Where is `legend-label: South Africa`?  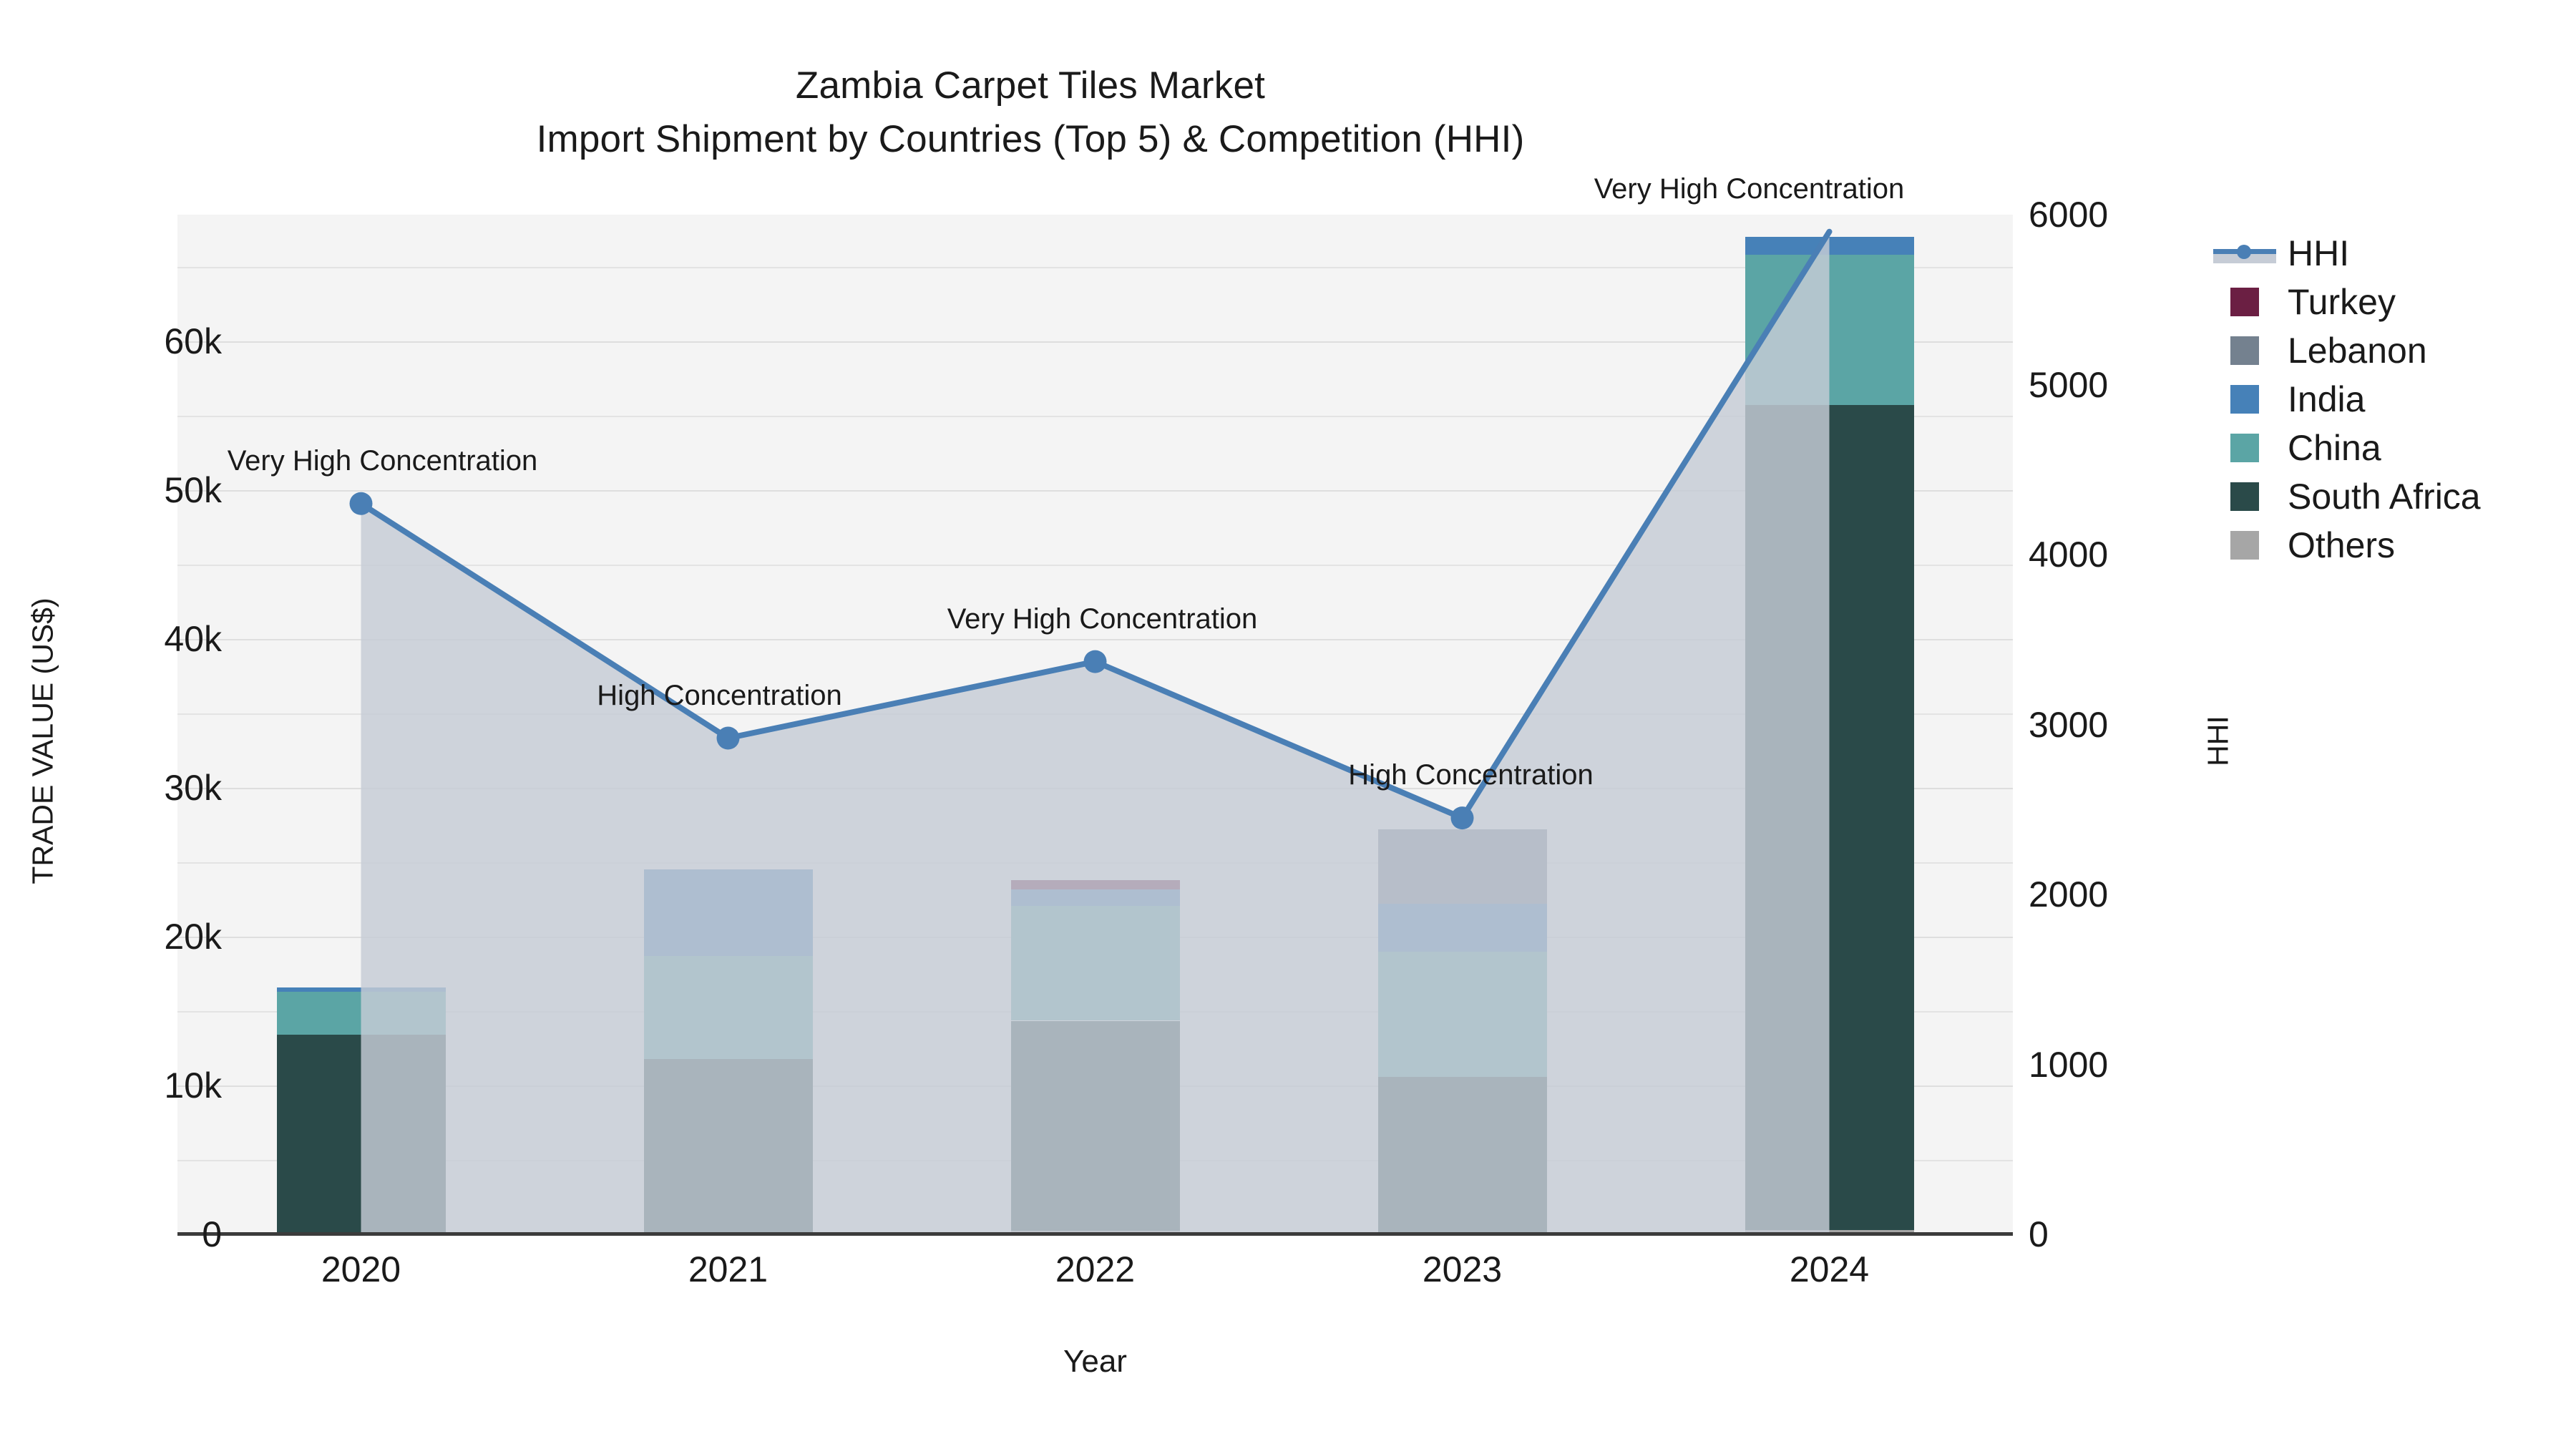
legend-label: South Africa is located at coordinates (2384, 497).